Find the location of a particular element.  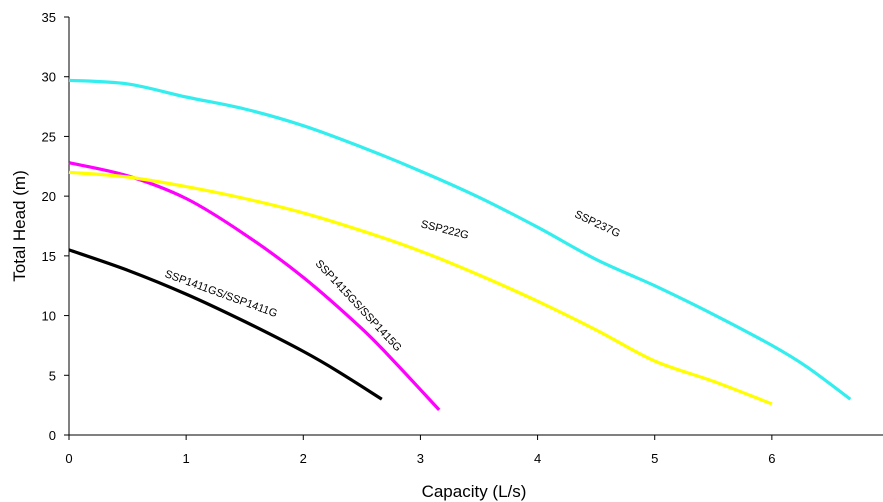

y-tick-label: 25 is located at coordinates (49, 136).